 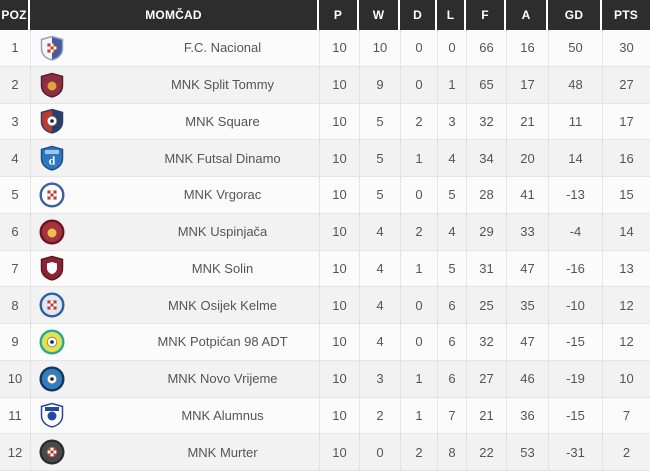 What do you see at coordinates (15, 158) in the screenshot?
I see `position-cell: 4` at bounding box center [15, 158].